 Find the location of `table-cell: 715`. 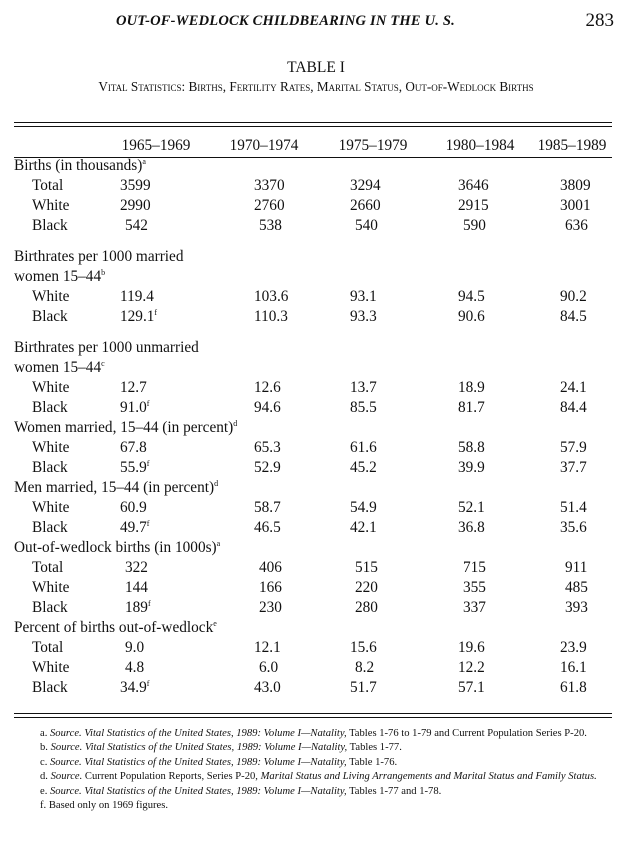

table-cell: 715 is located at coordinates (480, 568).